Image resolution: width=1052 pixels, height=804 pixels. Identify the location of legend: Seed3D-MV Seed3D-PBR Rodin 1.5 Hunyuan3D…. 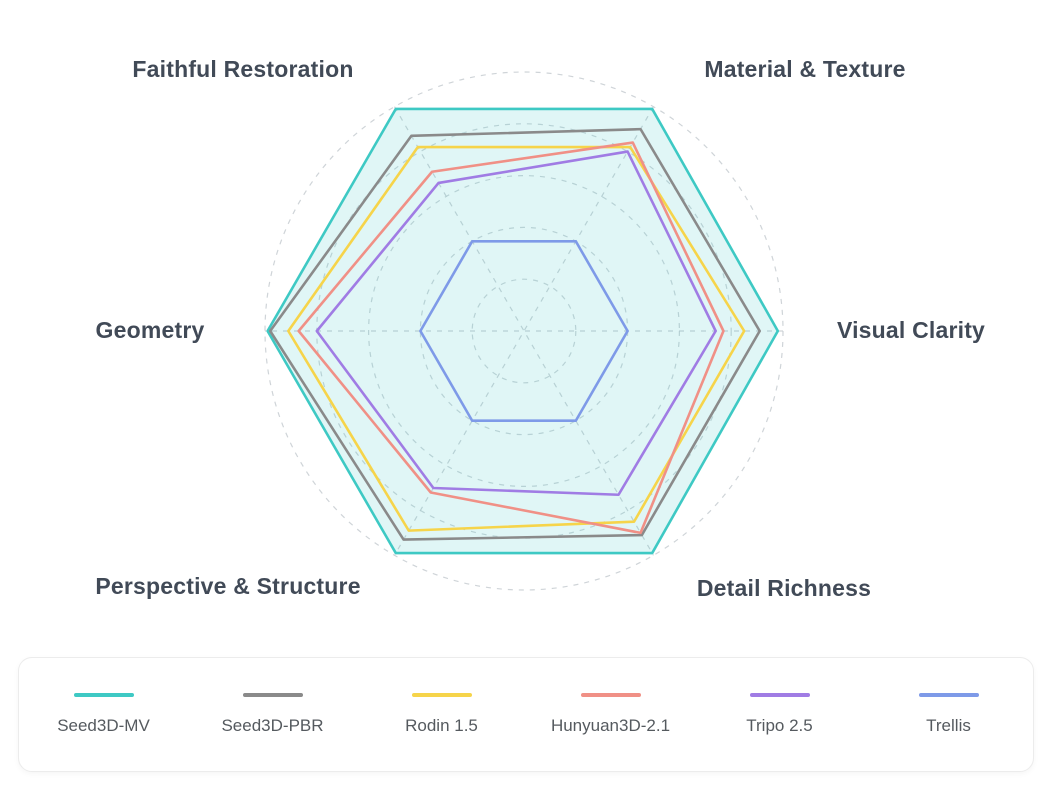
(526, 714).